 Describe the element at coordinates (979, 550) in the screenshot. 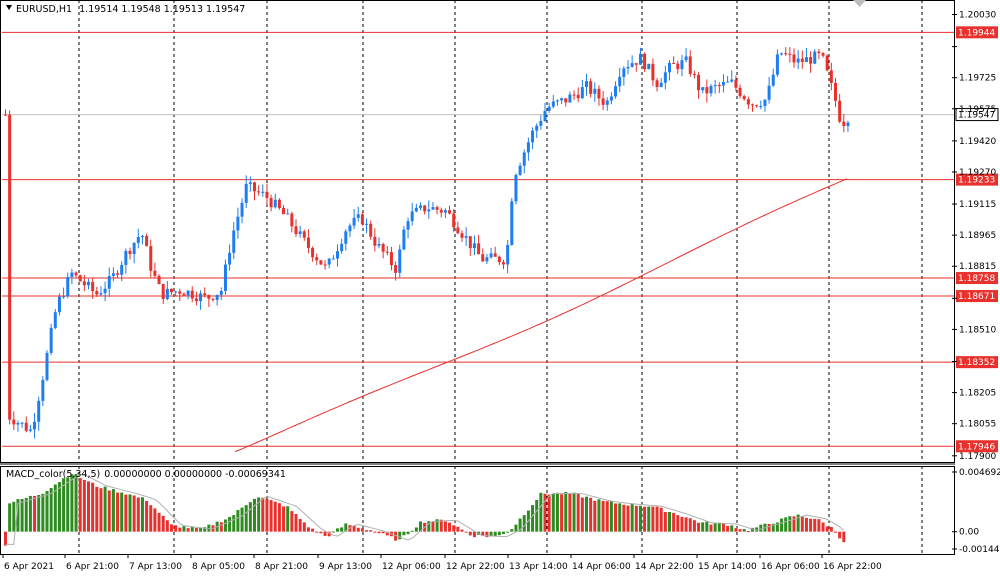

I see `macd-axis-label: -0.0014416` at that location.